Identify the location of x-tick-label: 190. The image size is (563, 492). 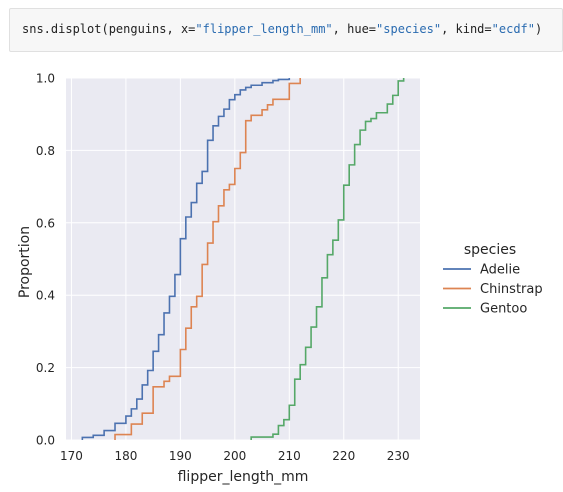
(180, 456).